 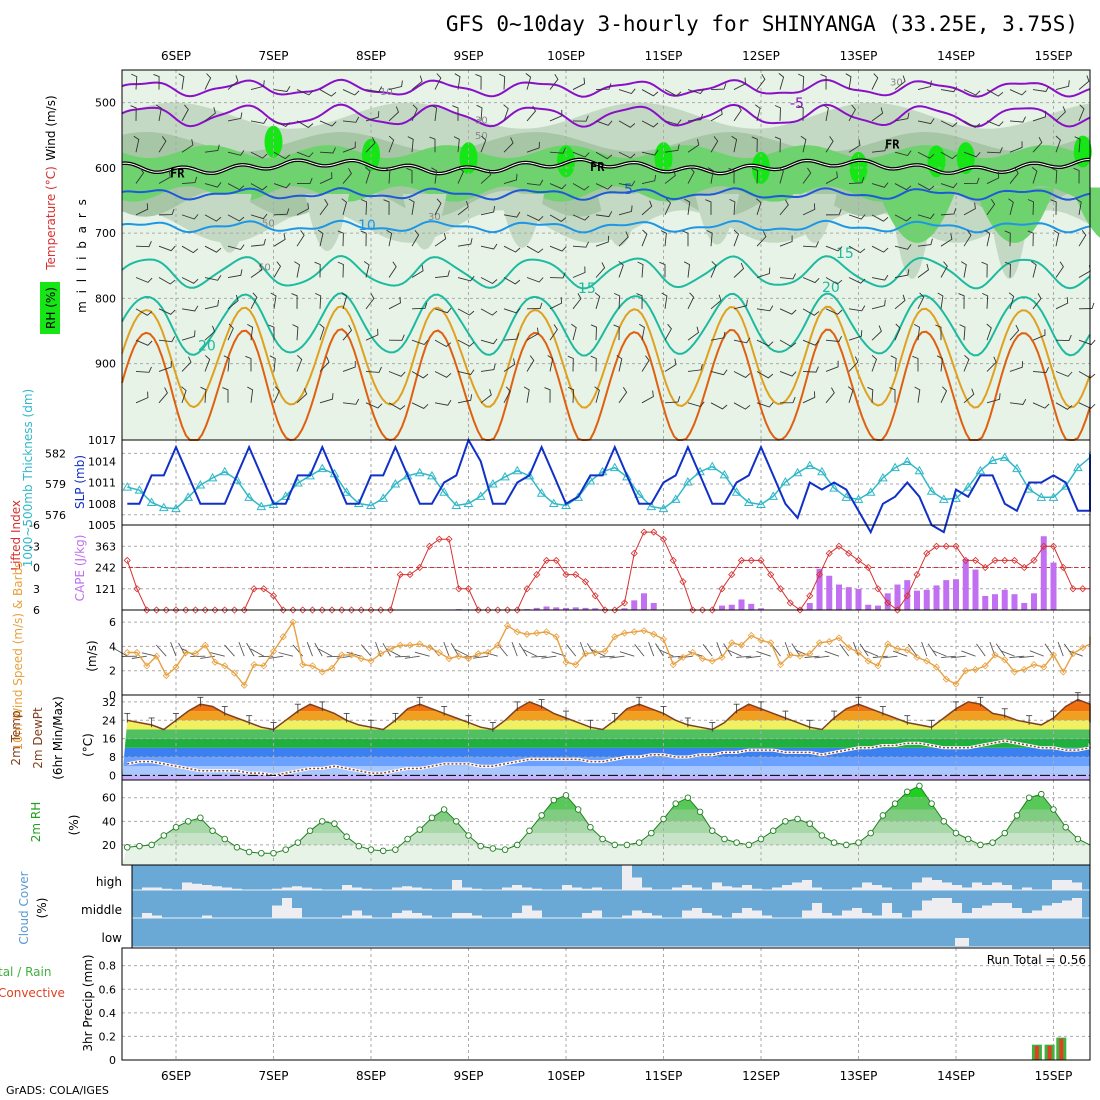 I want to click on precip-tick: 0, so click(x=112, y=1060).